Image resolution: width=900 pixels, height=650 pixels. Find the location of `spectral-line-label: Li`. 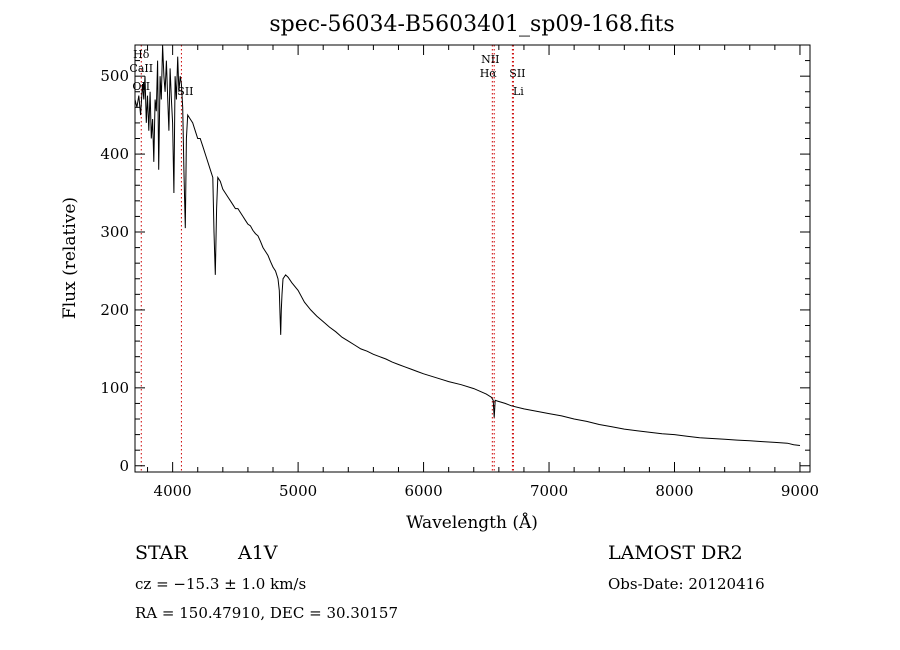

spectral-line-label: Li is located at coordinates (518, 91).